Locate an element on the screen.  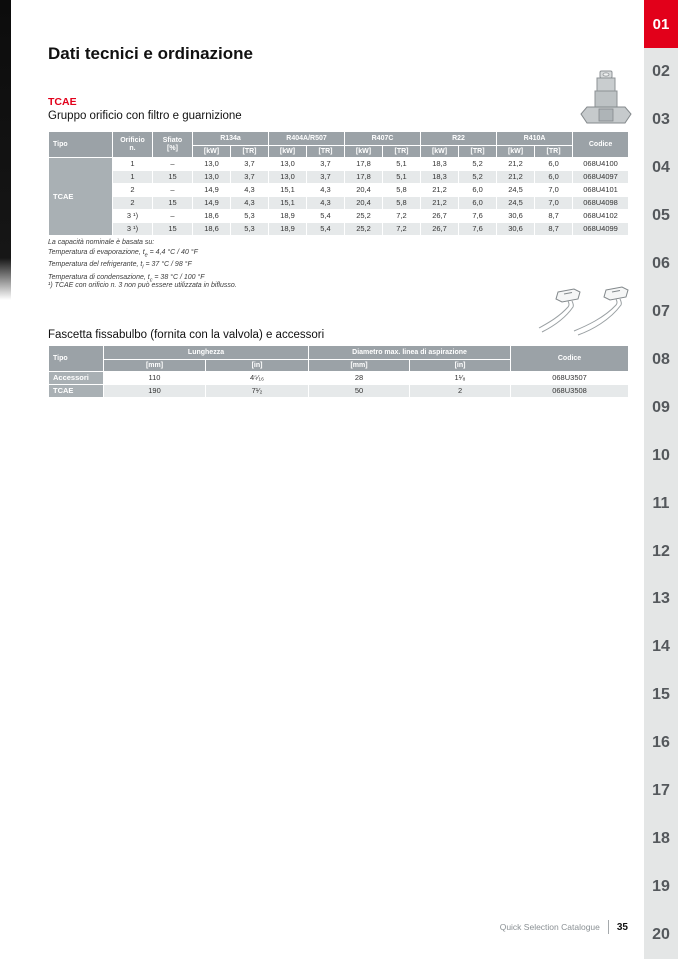
section-tab-15: 15 is located at coordinates (661, 695).